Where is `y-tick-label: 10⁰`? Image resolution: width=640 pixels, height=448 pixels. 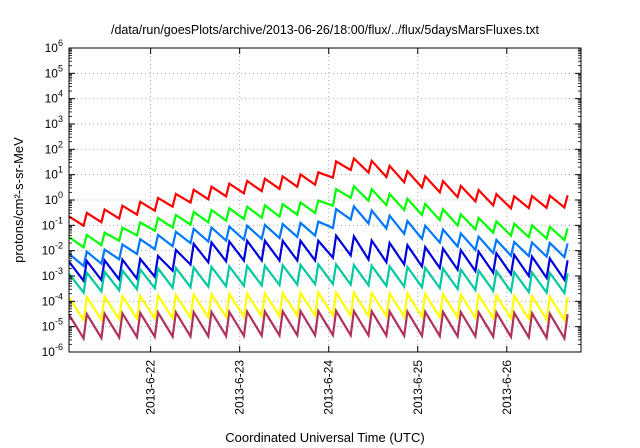 y-tick-label: 10⁰ is located at coordinates (54, 198).